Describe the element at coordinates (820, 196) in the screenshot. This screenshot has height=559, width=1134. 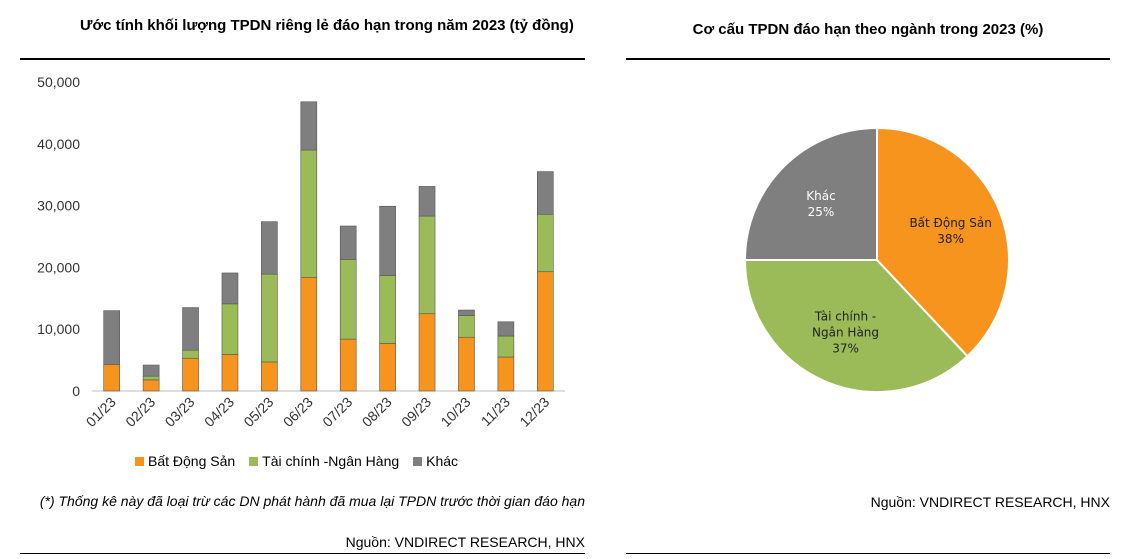
I see `pie-data-label: Khác` at that location.